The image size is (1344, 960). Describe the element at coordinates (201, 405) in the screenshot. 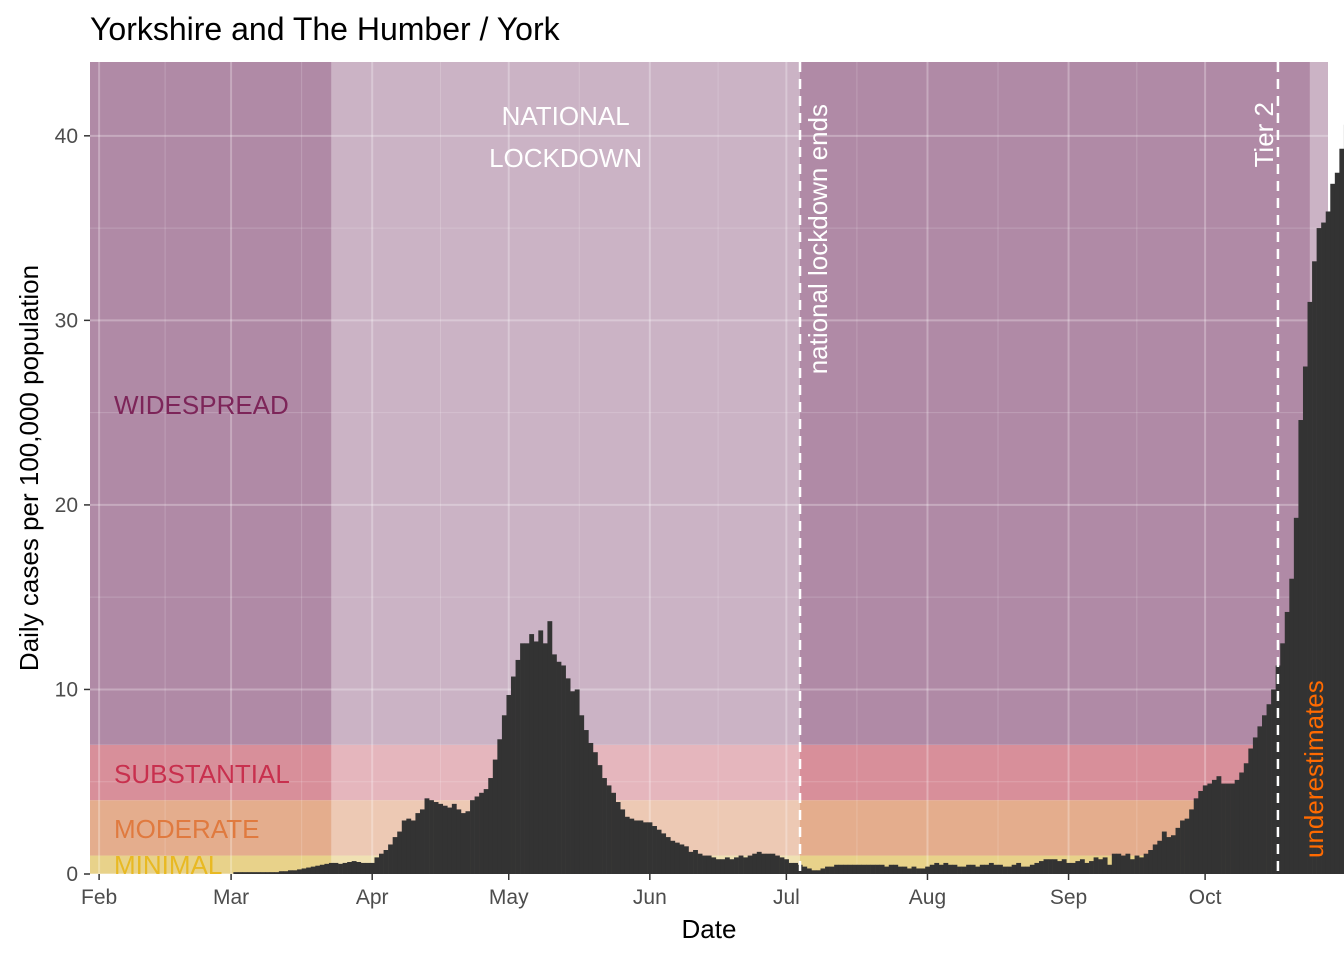

I see `band-label-widespread: WIDESPREAD` at that location.